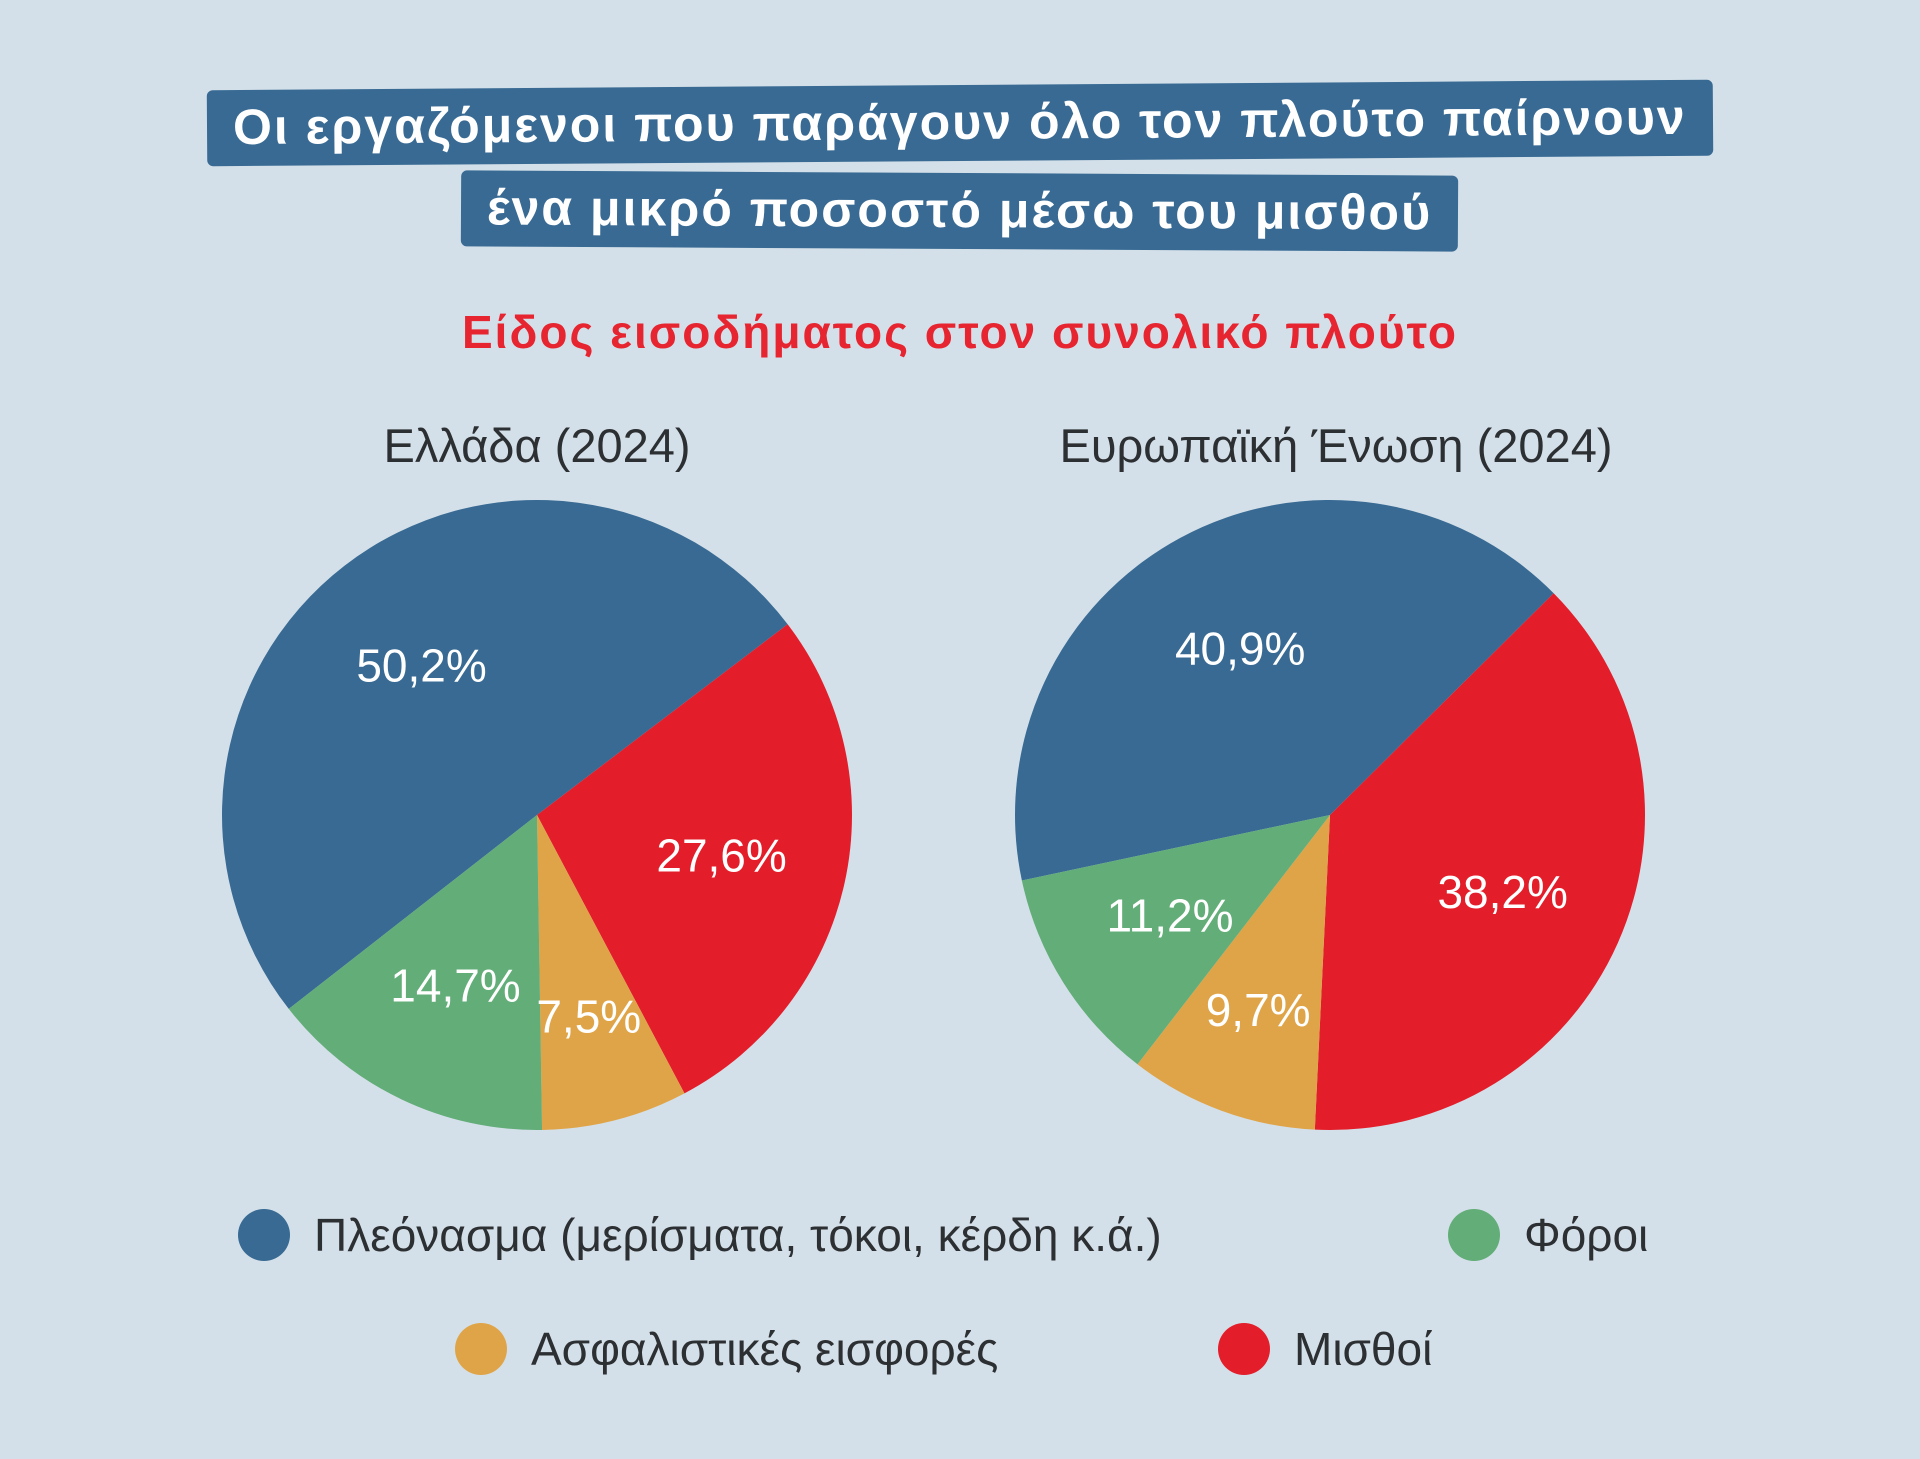 The image size is (1920, 1459). What do you see at coordinates (1474, 1235) in the screenshot?
I see `legend-swatch-taxes` at bounding box center [1474, 1235].